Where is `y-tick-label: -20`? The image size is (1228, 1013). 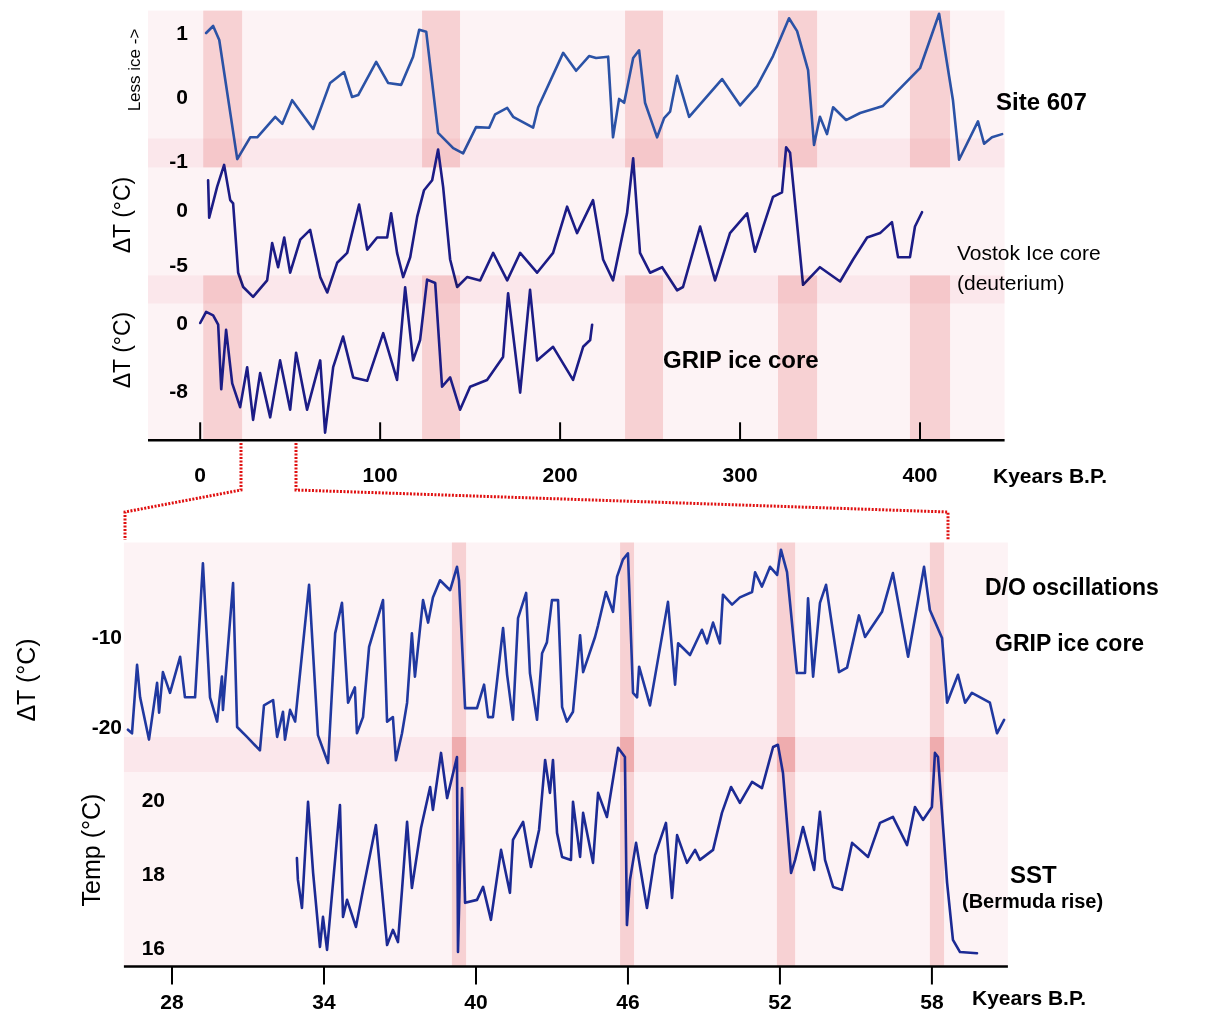 y-tick-label: -20 is located at coordinates (106, 727).